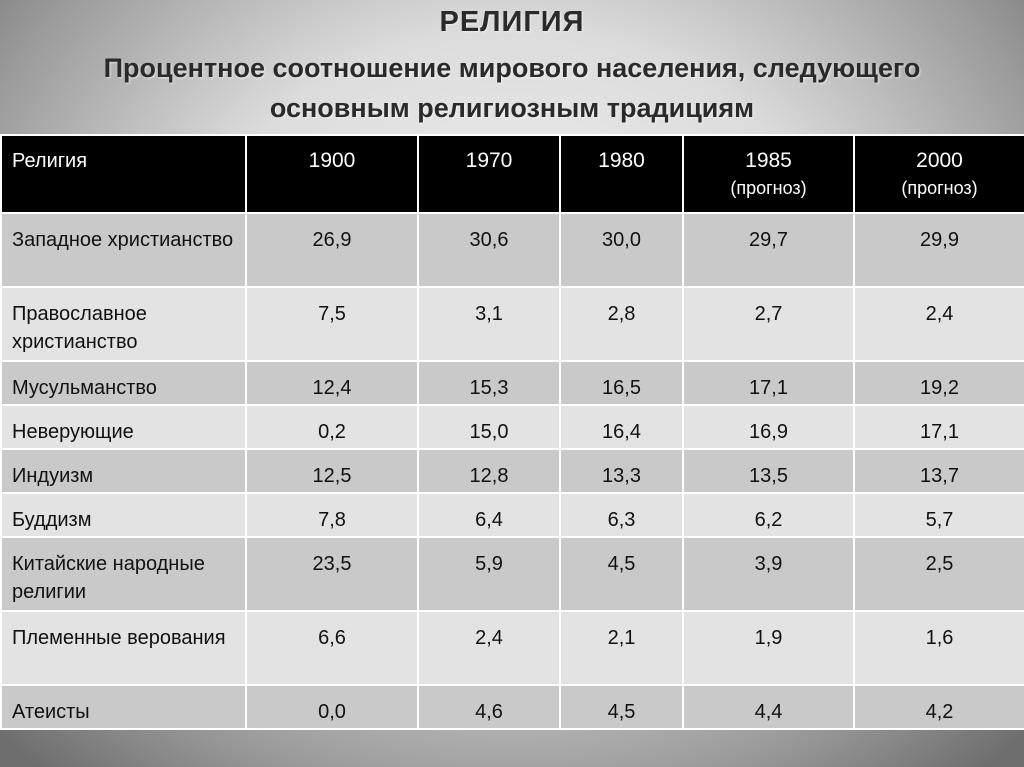 Image resolution: width=1024 pixels, height=767 pixels. Describe the element at coordinates (489, 250) in the screenshot. I see `cell-value: 30,6` at that location.